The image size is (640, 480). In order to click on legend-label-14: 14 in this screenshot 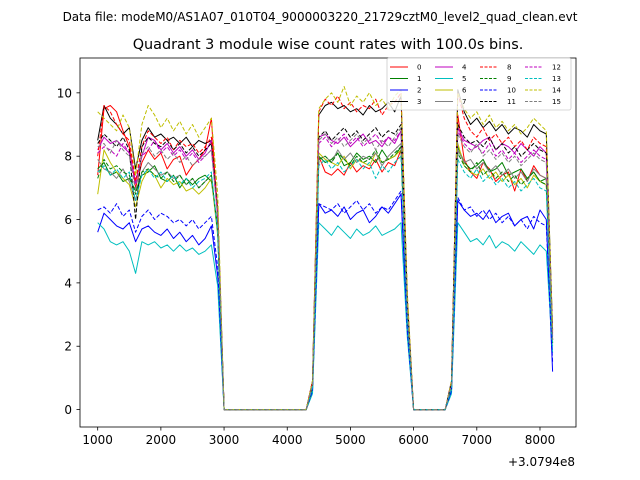, I will do `click(556, 91)`.